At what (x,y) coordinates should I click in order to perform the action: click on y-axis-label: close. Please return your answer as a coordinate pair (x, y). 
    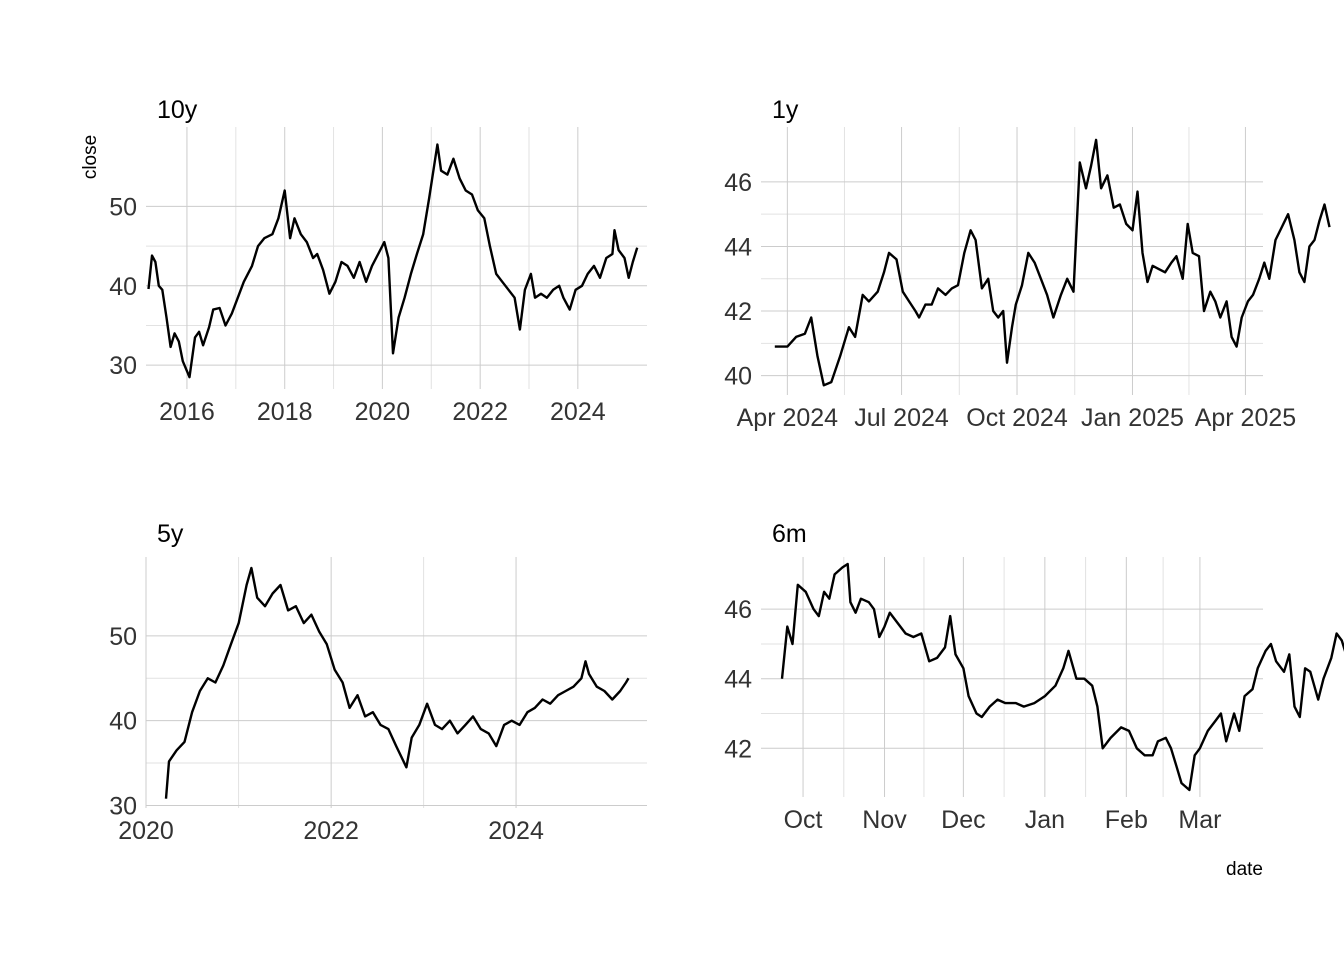
    Looking at the image, I should click on (90, 157).